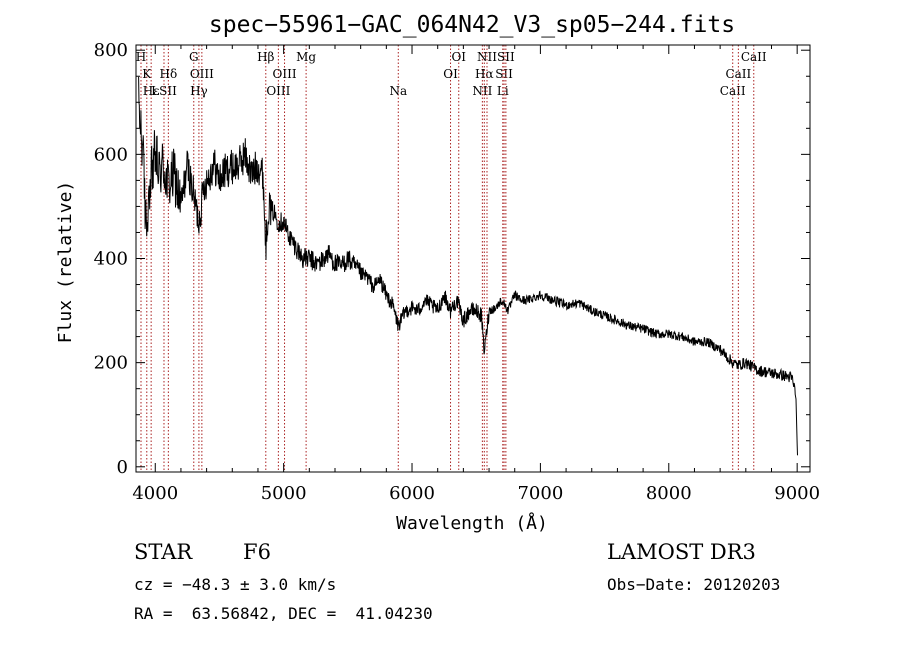  What do you see at coordinates (484, 74) in the screenshot?
I see `line-marker-label: Hα` at bounding box center [484, 74].